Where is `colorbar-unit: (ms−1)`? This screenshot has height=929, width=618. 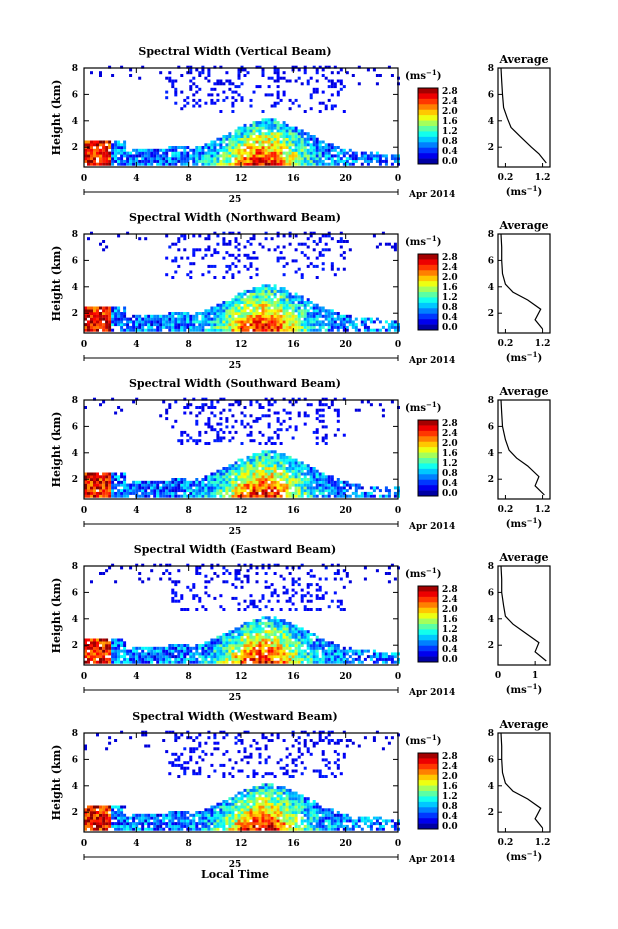
colorbar-unit: (ms−1) is located at coordinates (423, 407).